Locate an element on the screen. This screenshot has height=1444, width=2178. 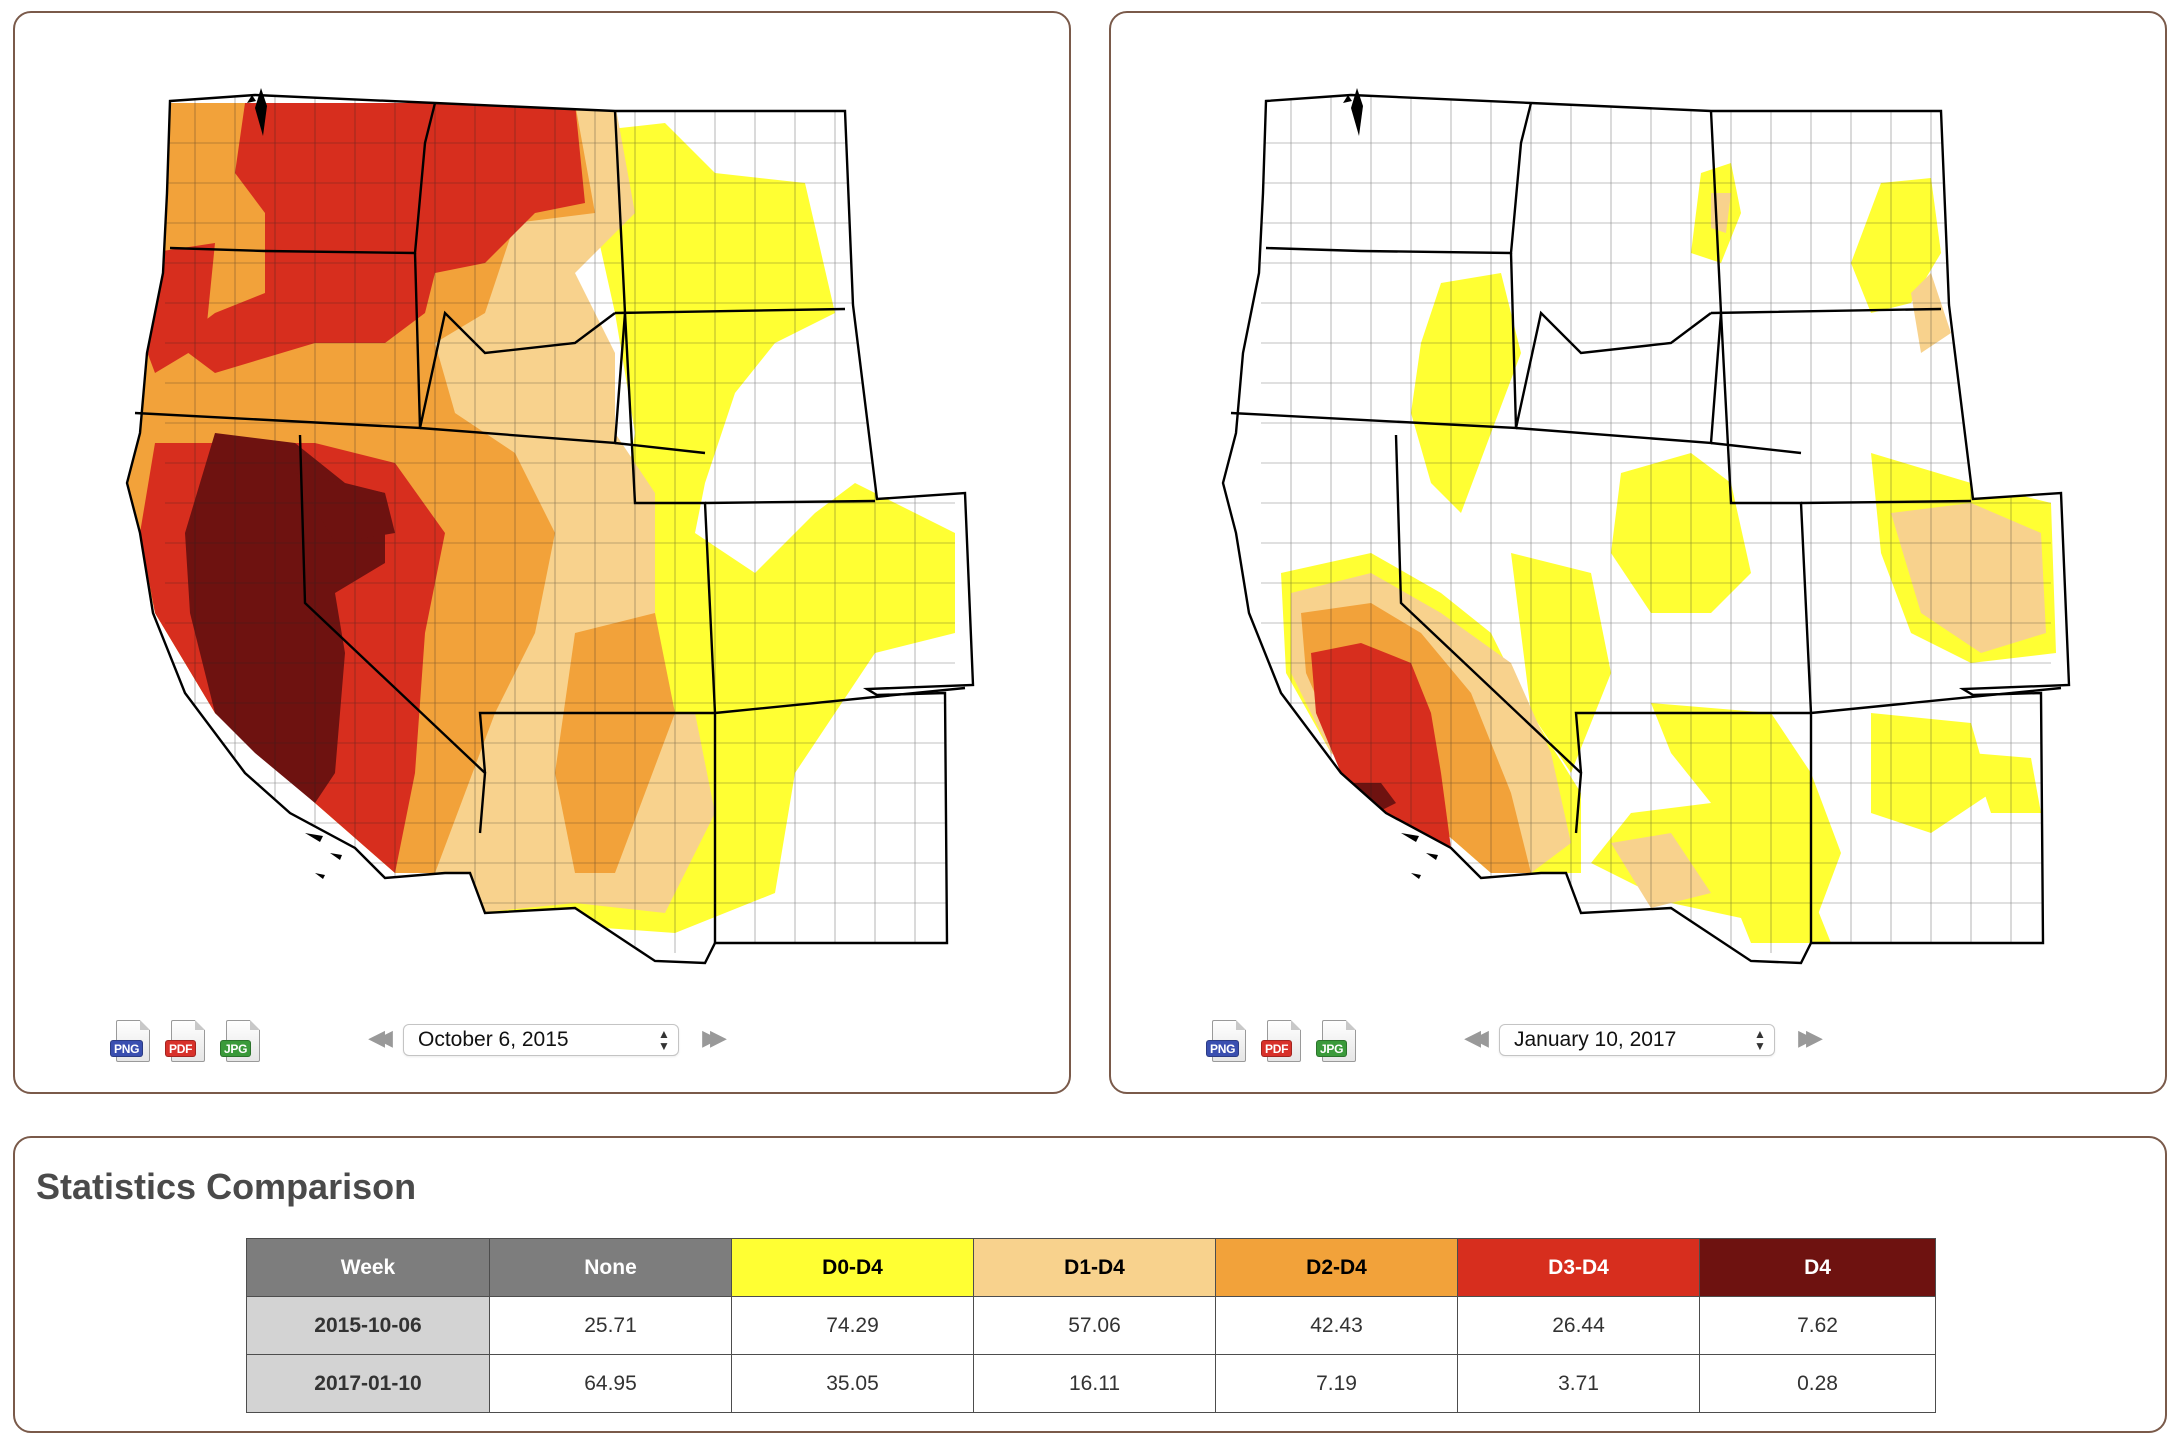
value-cell: 26.44 is located at coordinates (1578, 1325).